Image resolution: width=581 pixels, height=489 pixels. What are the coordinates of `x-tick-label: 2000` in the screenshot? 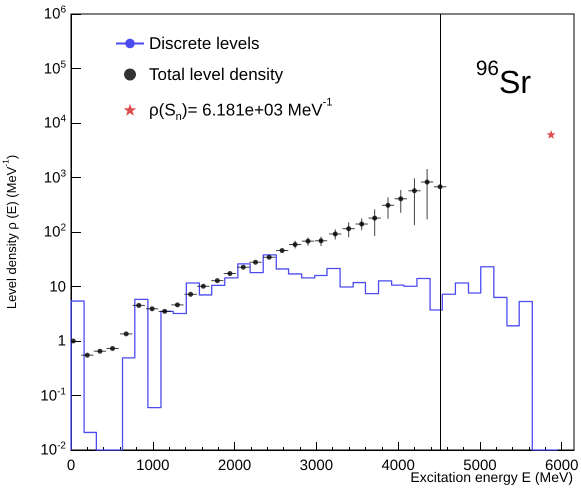 It's located at (235, 465).